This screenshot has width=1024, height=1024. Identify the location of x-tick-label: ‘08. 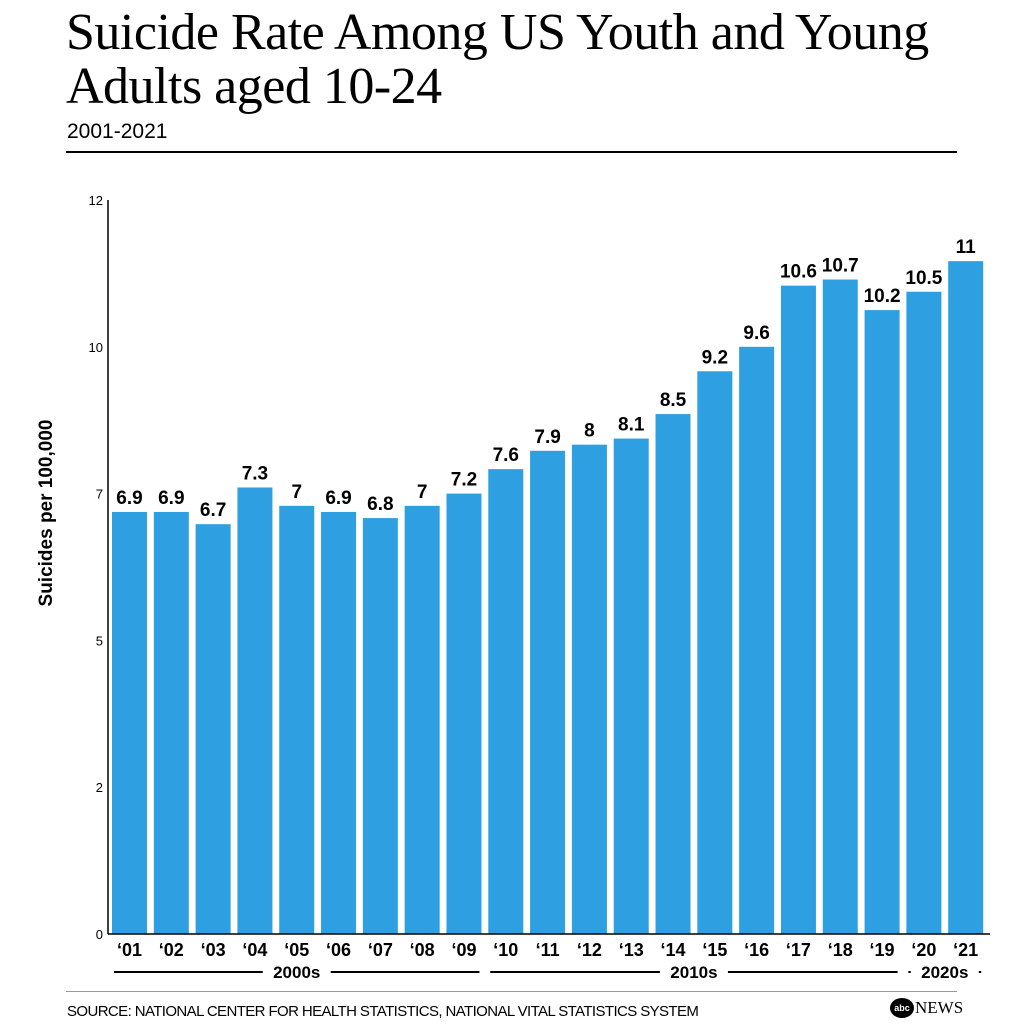
(422, 950).